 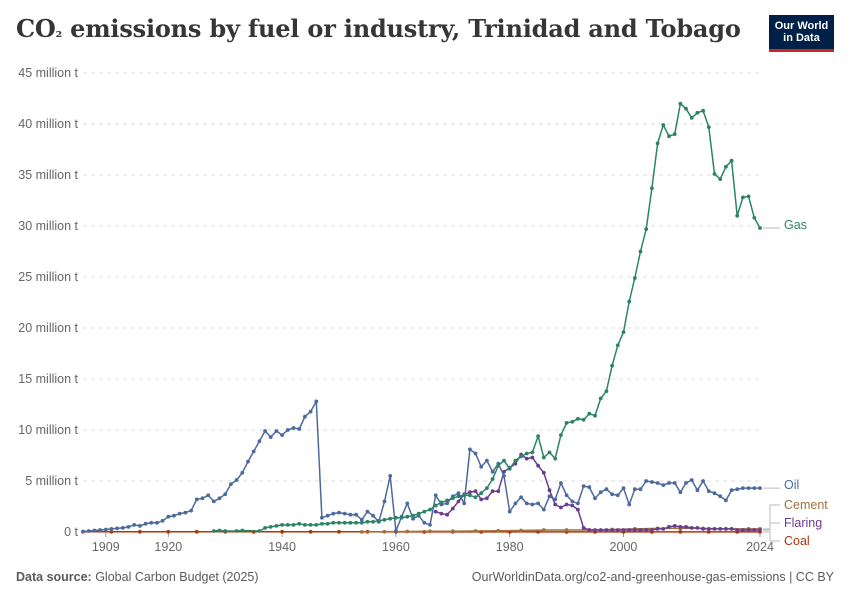 I want to click on owid-logo: Our World in Data, so click(x=801, y=33).